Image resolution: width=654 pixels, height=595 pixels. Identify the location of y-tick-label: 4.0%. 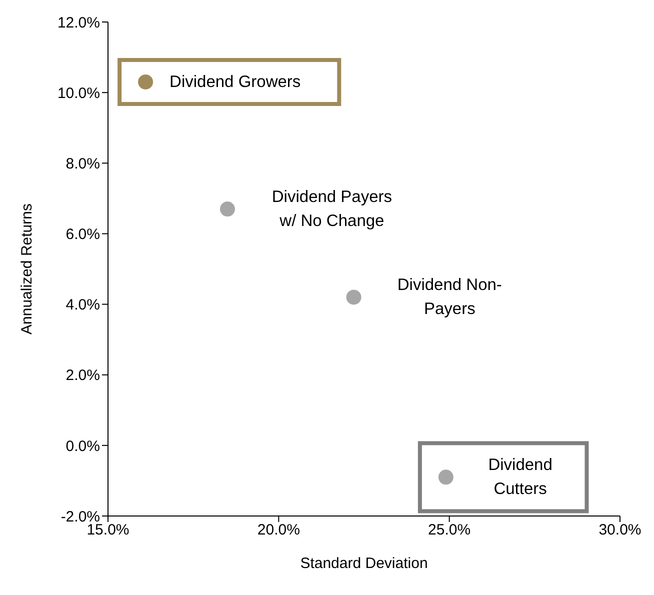
(83, 305).